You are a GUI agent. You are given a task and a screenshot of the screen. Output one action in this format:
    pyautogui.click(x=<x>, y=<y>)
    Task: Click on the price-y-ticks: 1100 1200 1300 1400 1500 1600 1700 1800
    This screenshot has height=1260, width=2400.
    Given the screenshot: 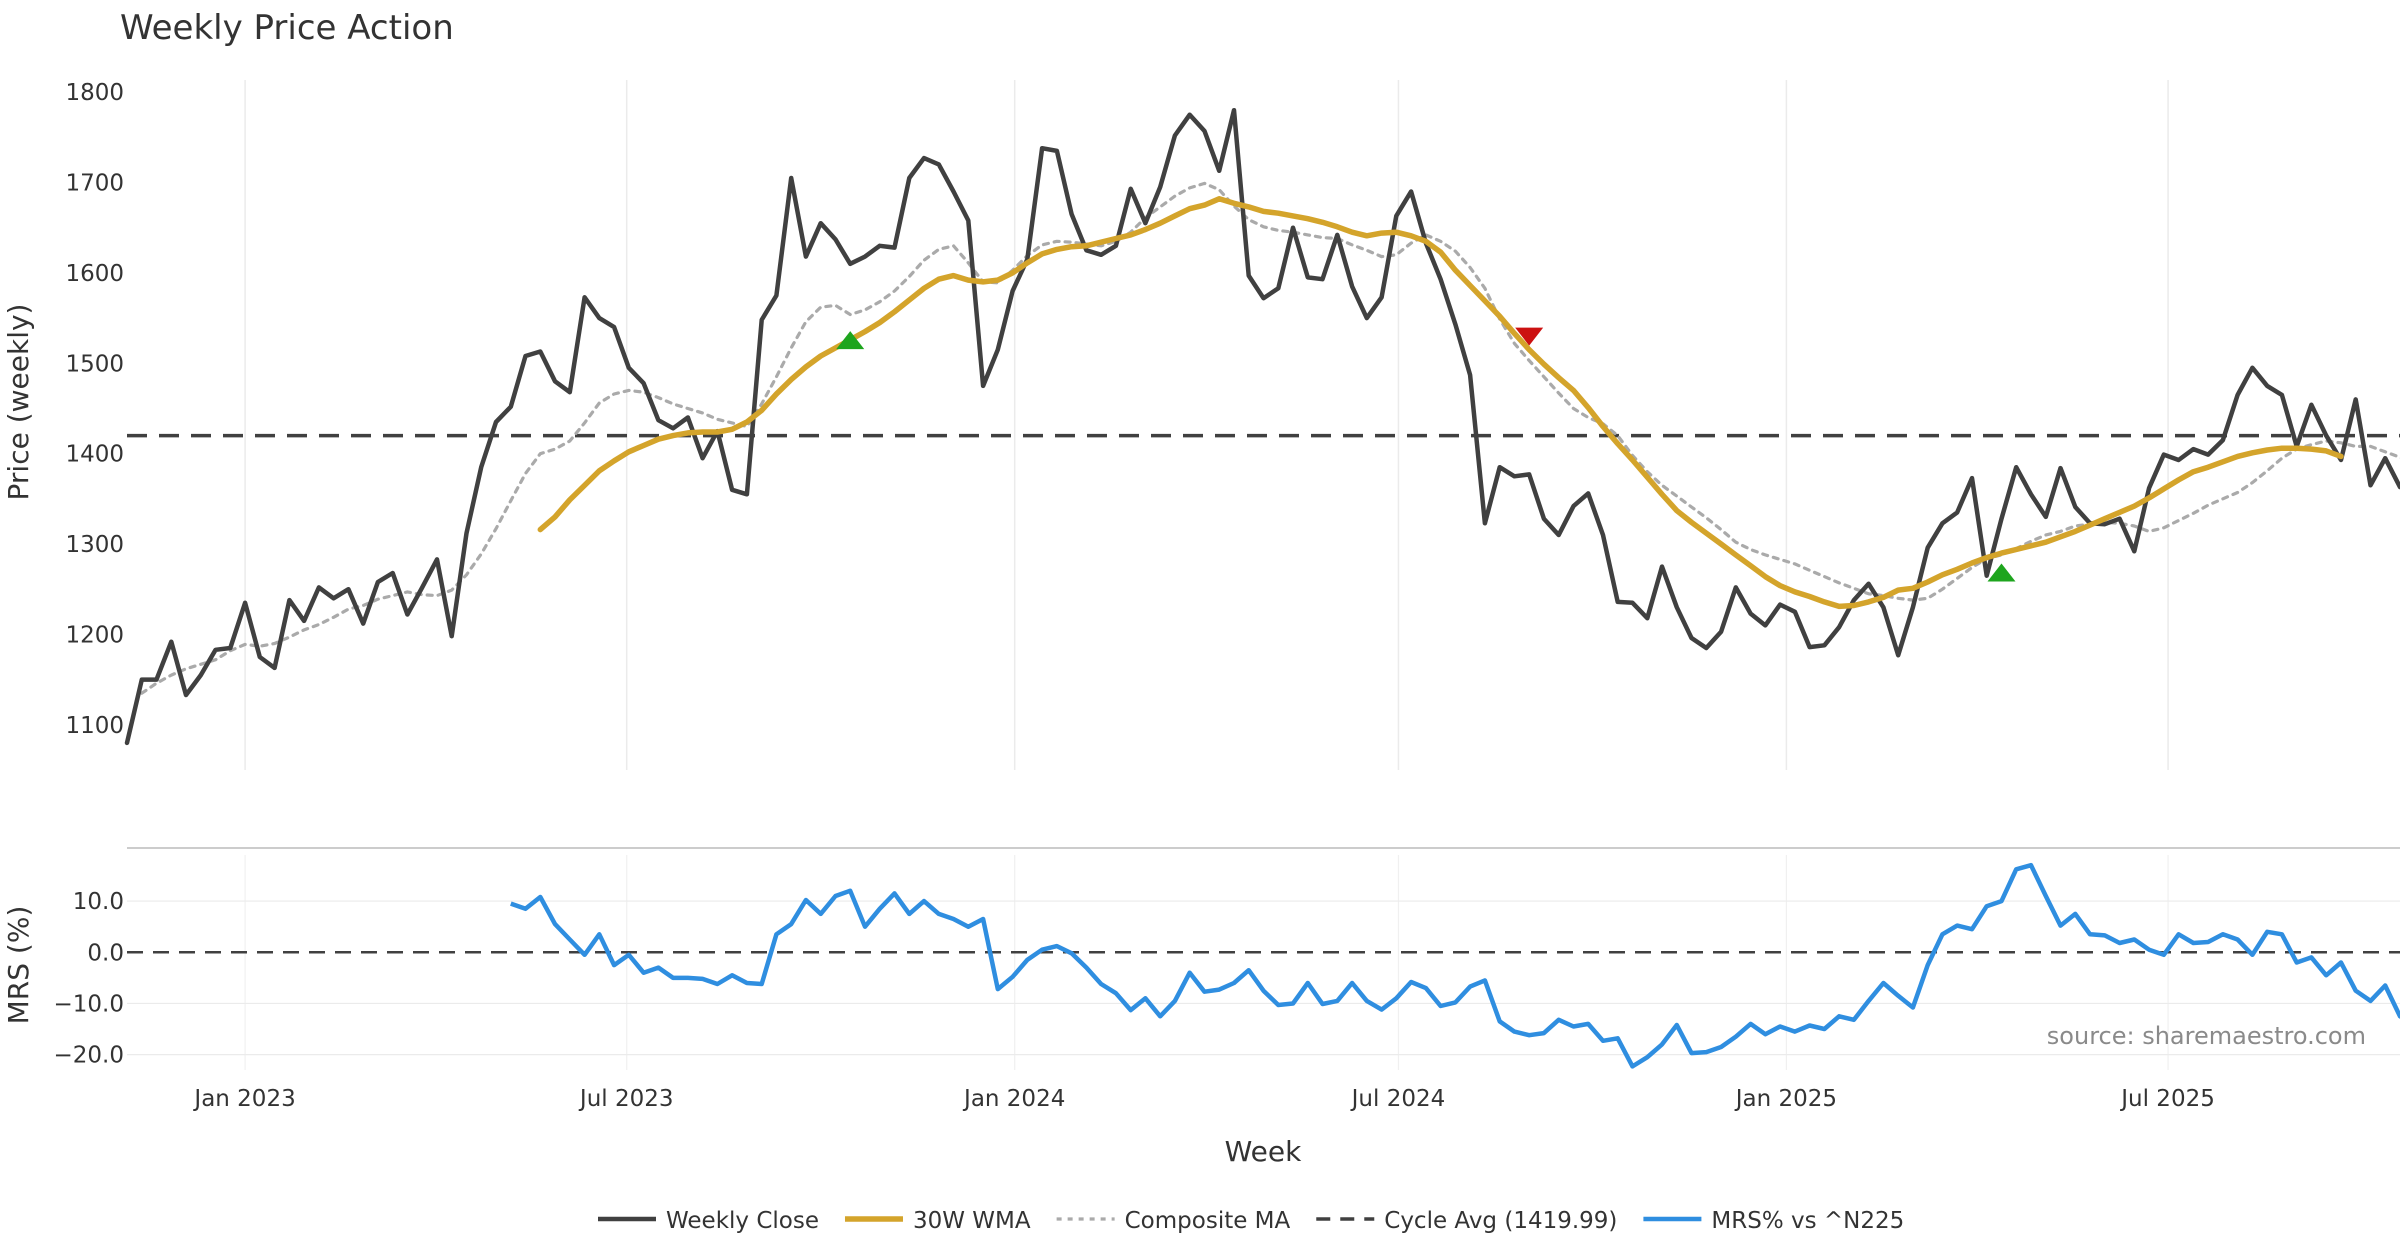 What is the action you would take?
    pyautogui.click(x=94, y=409)
    